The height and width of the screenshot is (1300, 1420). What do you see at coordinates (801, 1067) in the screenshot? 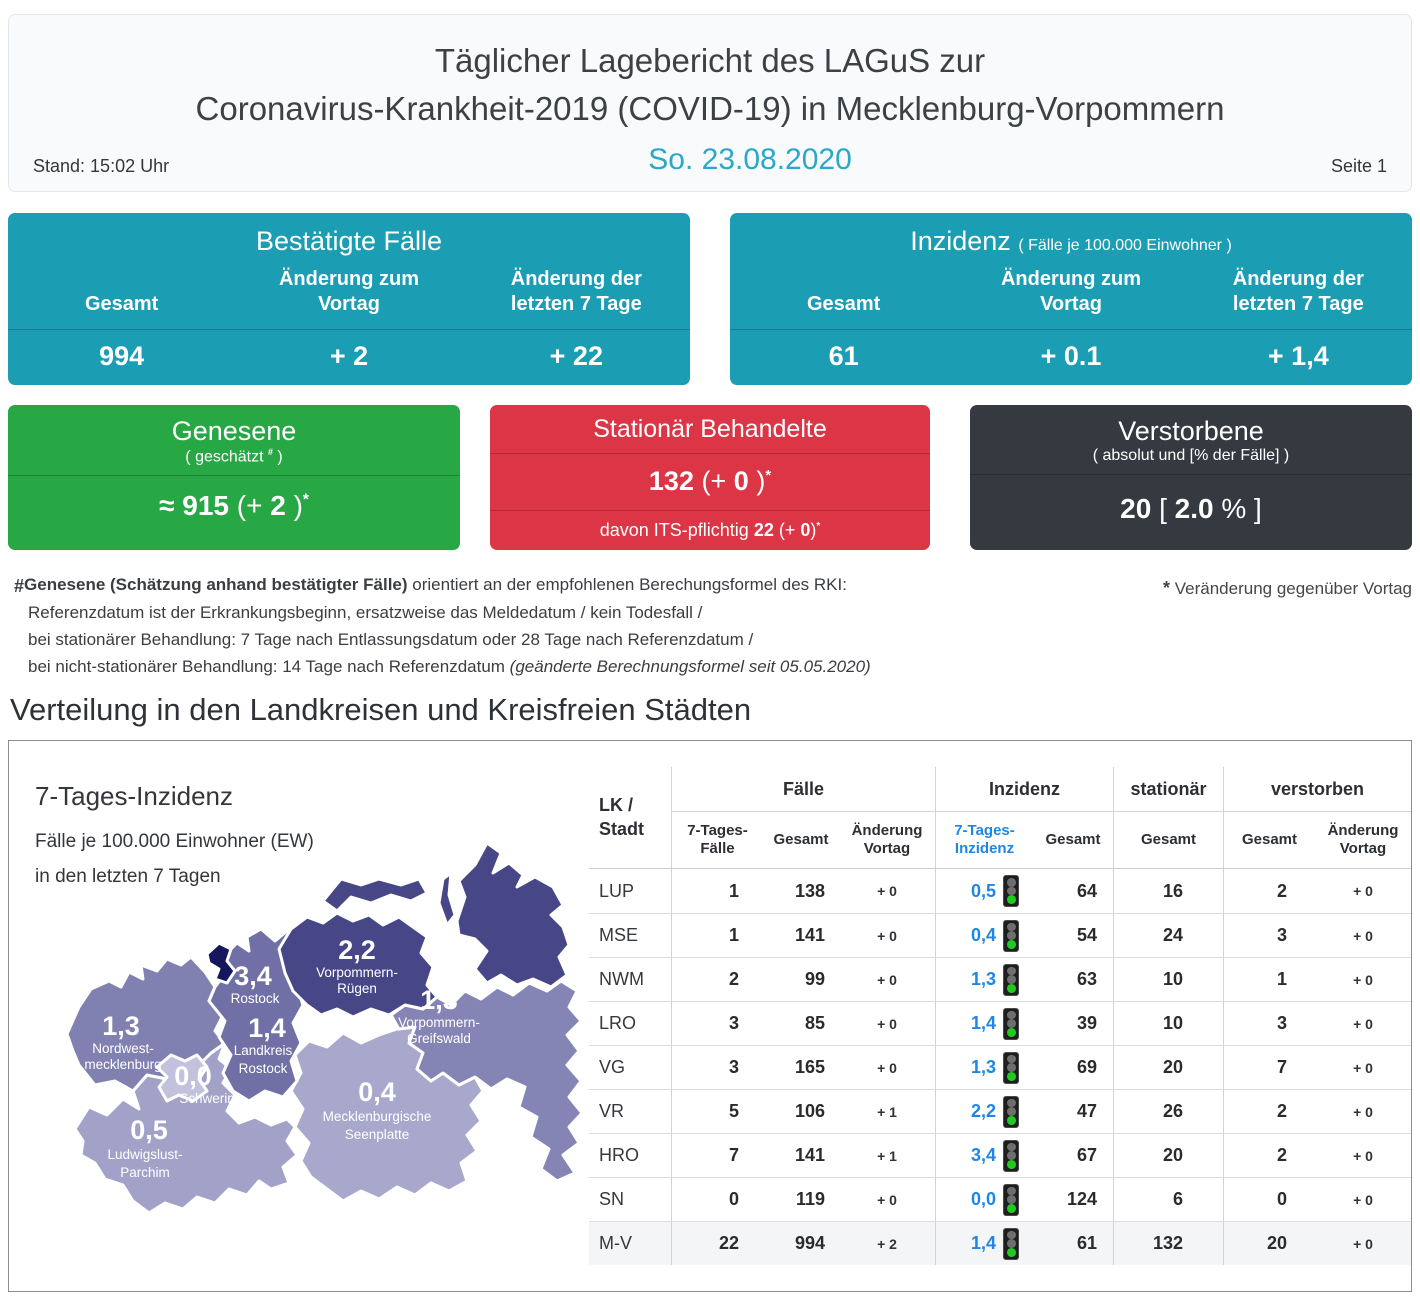
I see `cell-faelle-gesamt: 165` at bounding box center [801, 1067].